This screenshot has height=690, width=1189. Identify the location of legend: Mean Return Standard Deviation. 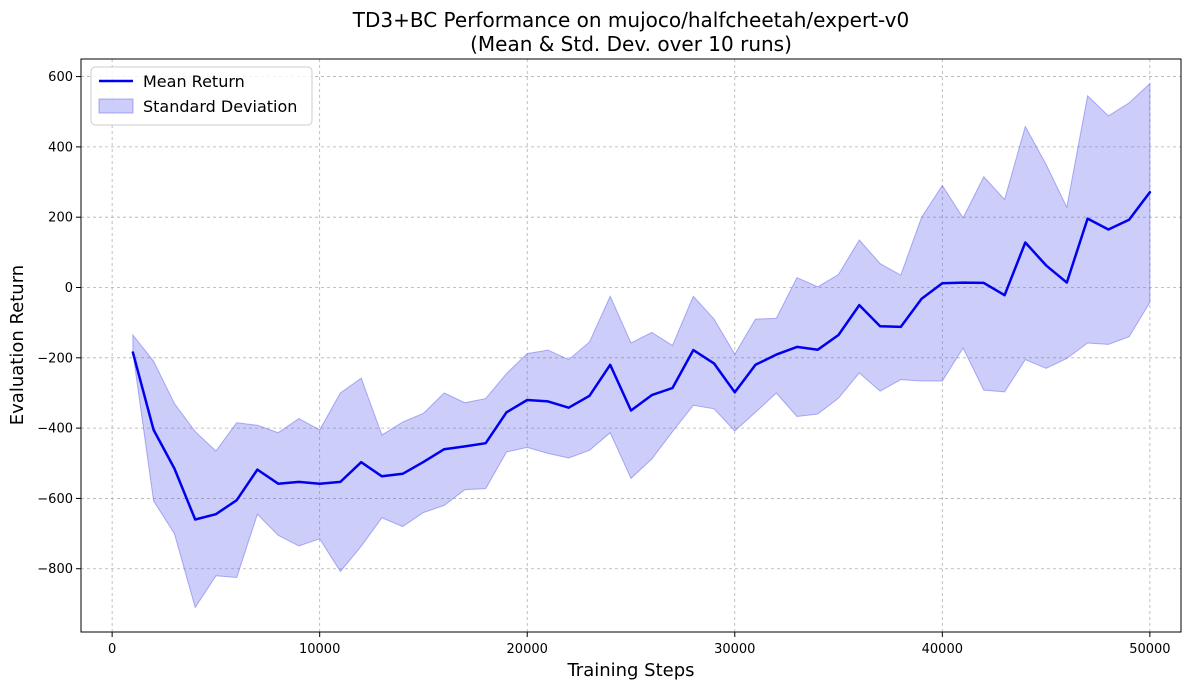
(201, 96).